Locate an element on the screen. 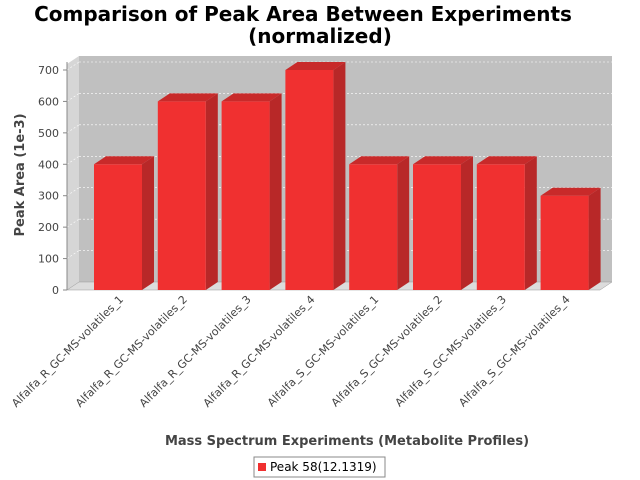 This screenshot has height=480, width=640. y-axis-label: Peak Area (1e-3) is located at coordinates (20, 174).